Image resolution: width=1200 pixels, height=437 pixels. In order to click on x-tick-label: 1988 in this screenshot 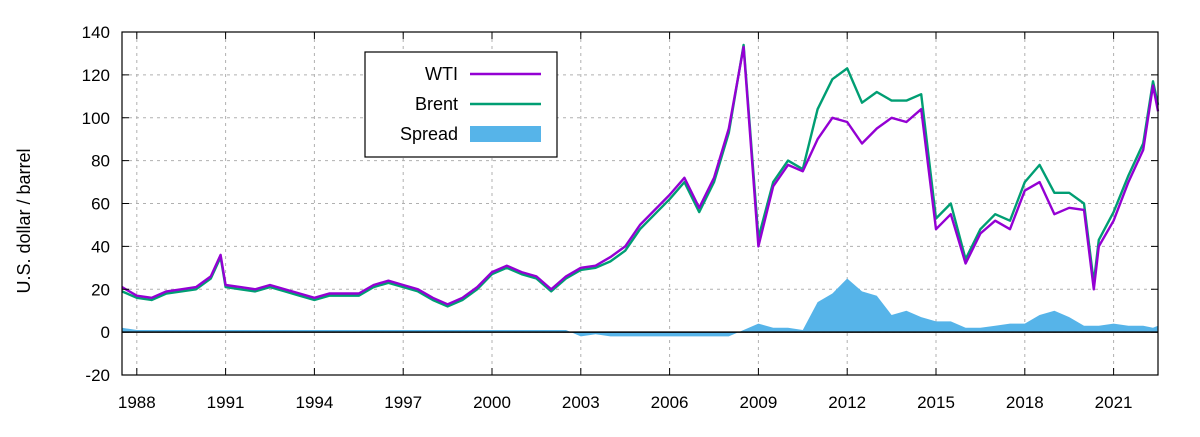, I will do `click(137, 402)`.